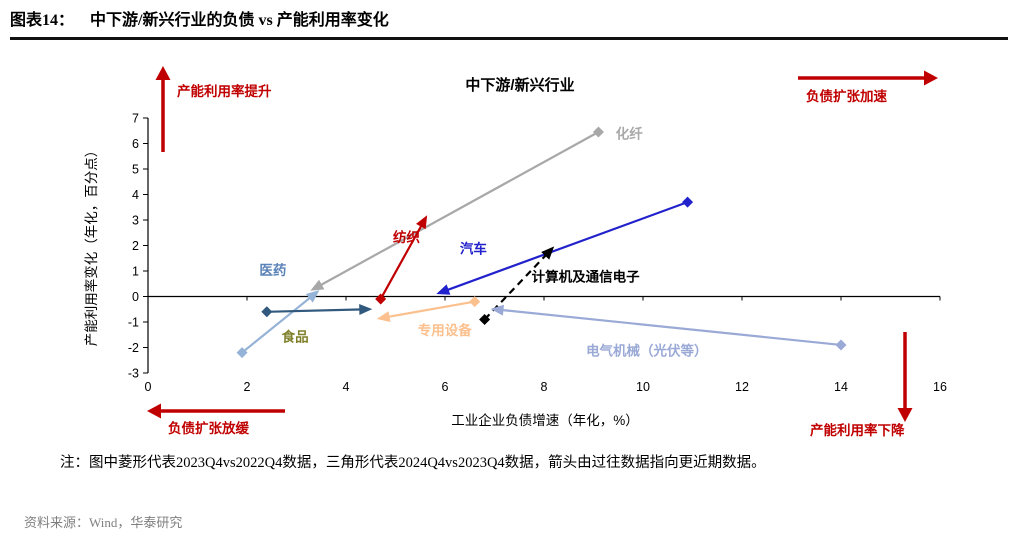 The height and width of the screenshot is (547, 1018). I want to click on series-label: 食品, so click(295, 336).